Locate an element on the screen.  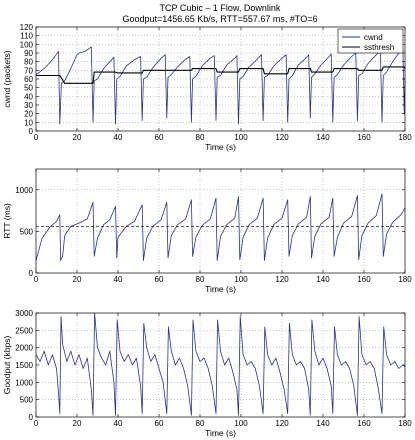
legend-box is located at coordinates (370, 41).